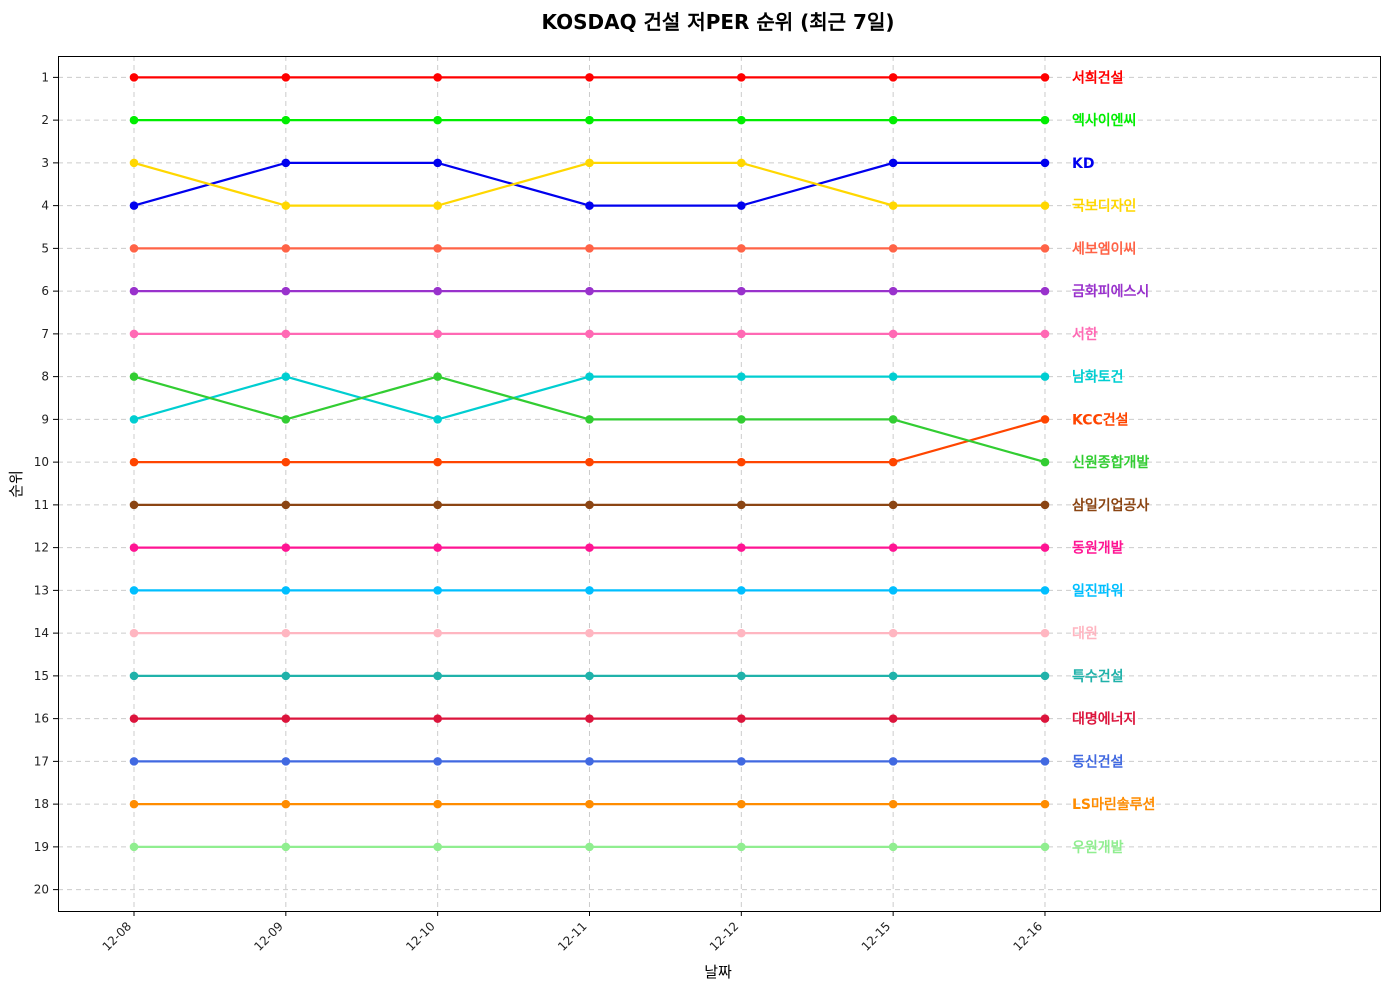 The width and height of the screenshot is (1389, 990). What do you see at coordinates (1098, 77) in the screenshot?
I see `series-end-label: 서희건설` at bounding box center [1098, 77].